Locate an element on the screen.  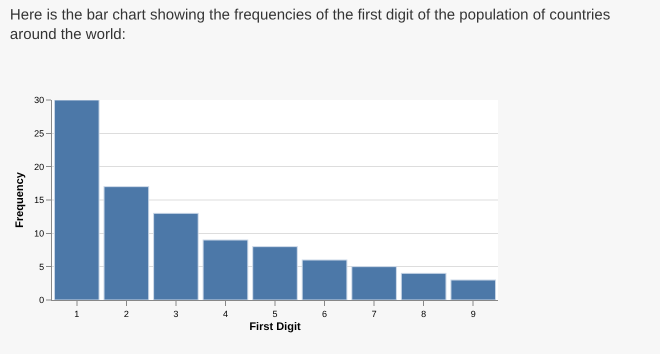
x-tick-label: 9 is located at coordinates (473, 313).